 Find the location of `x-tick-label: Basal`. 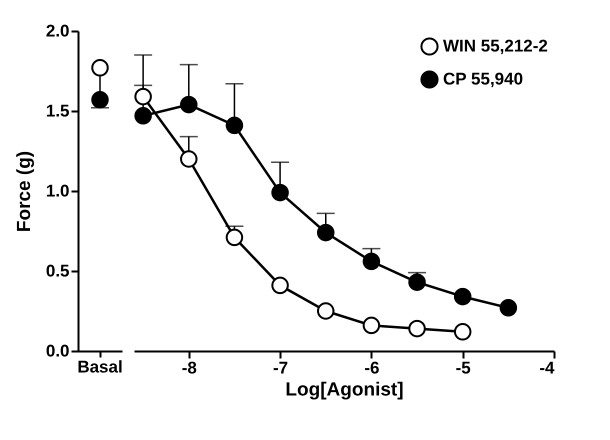

x-tick-label: Basal is located at coordinates (100, 367).